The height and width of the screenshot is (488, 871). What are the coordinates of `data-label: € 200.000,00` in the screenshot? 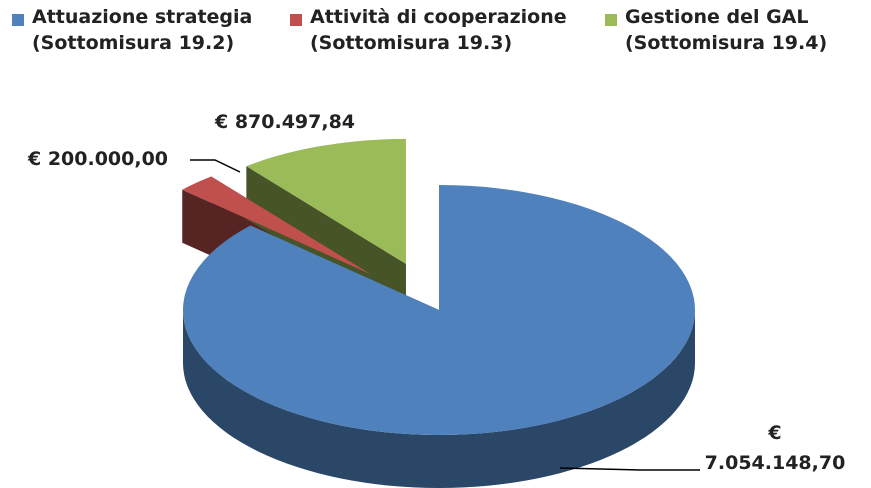 It's located at (98, 159).